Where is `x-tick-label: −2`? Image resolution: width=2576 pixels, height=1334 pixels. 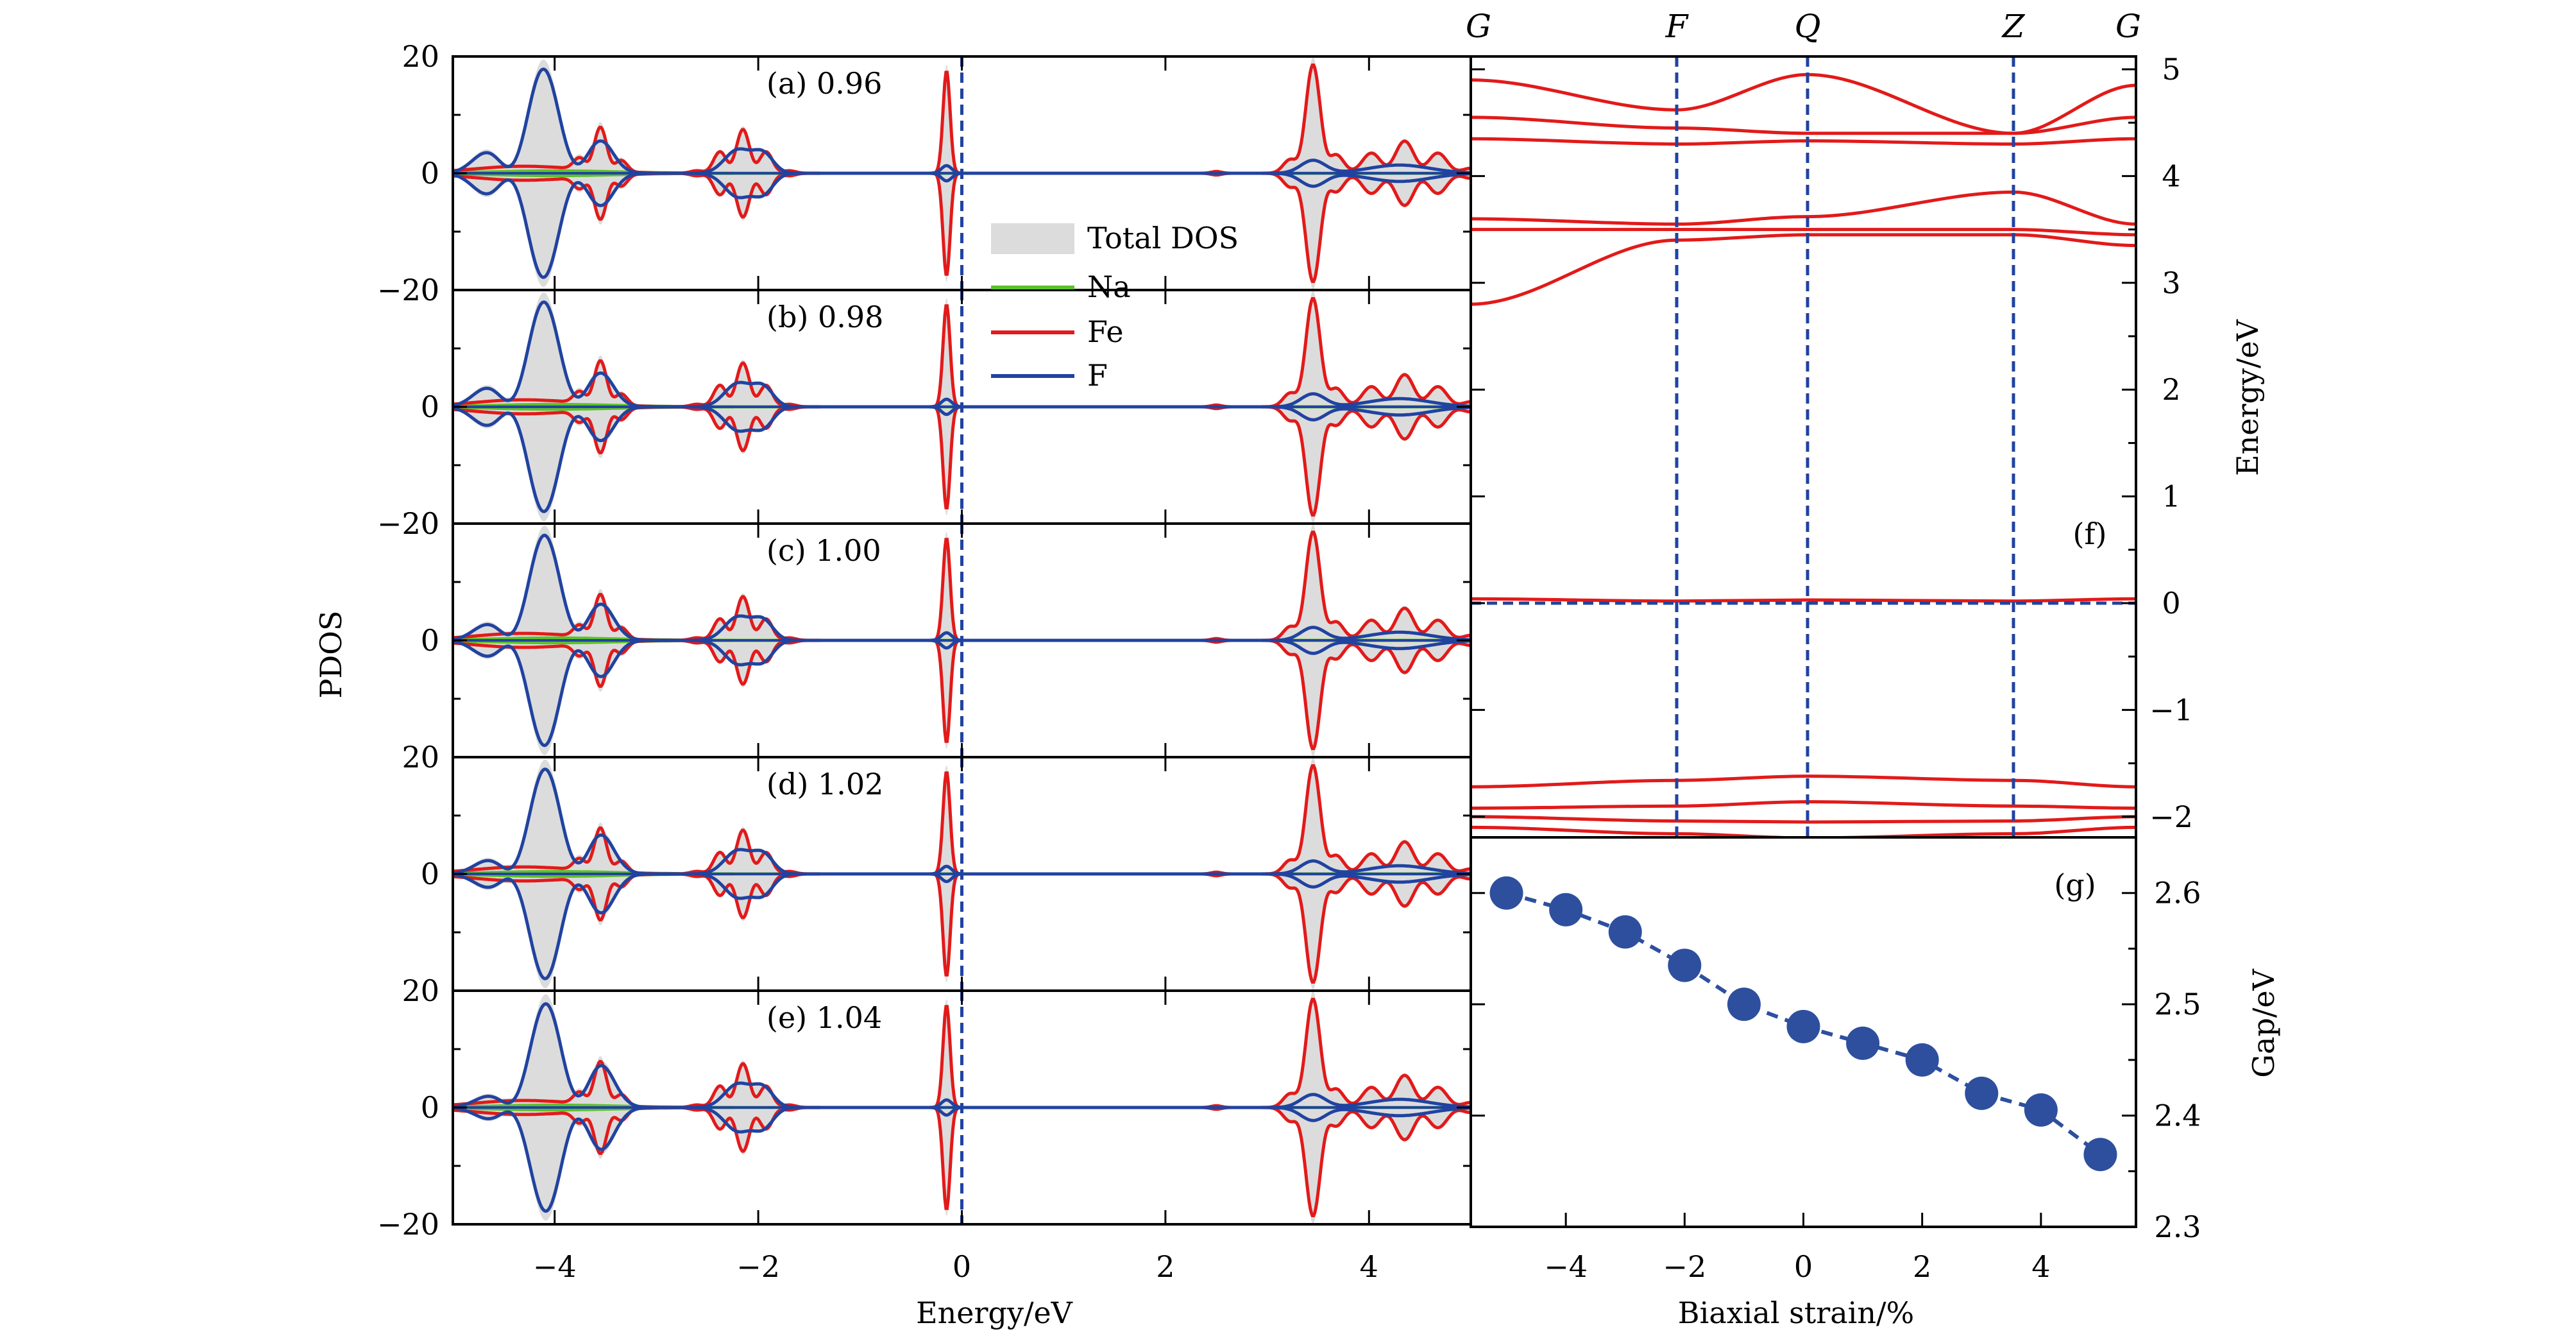
x-tick-label: −2 is located at coordinates (758, 1267).